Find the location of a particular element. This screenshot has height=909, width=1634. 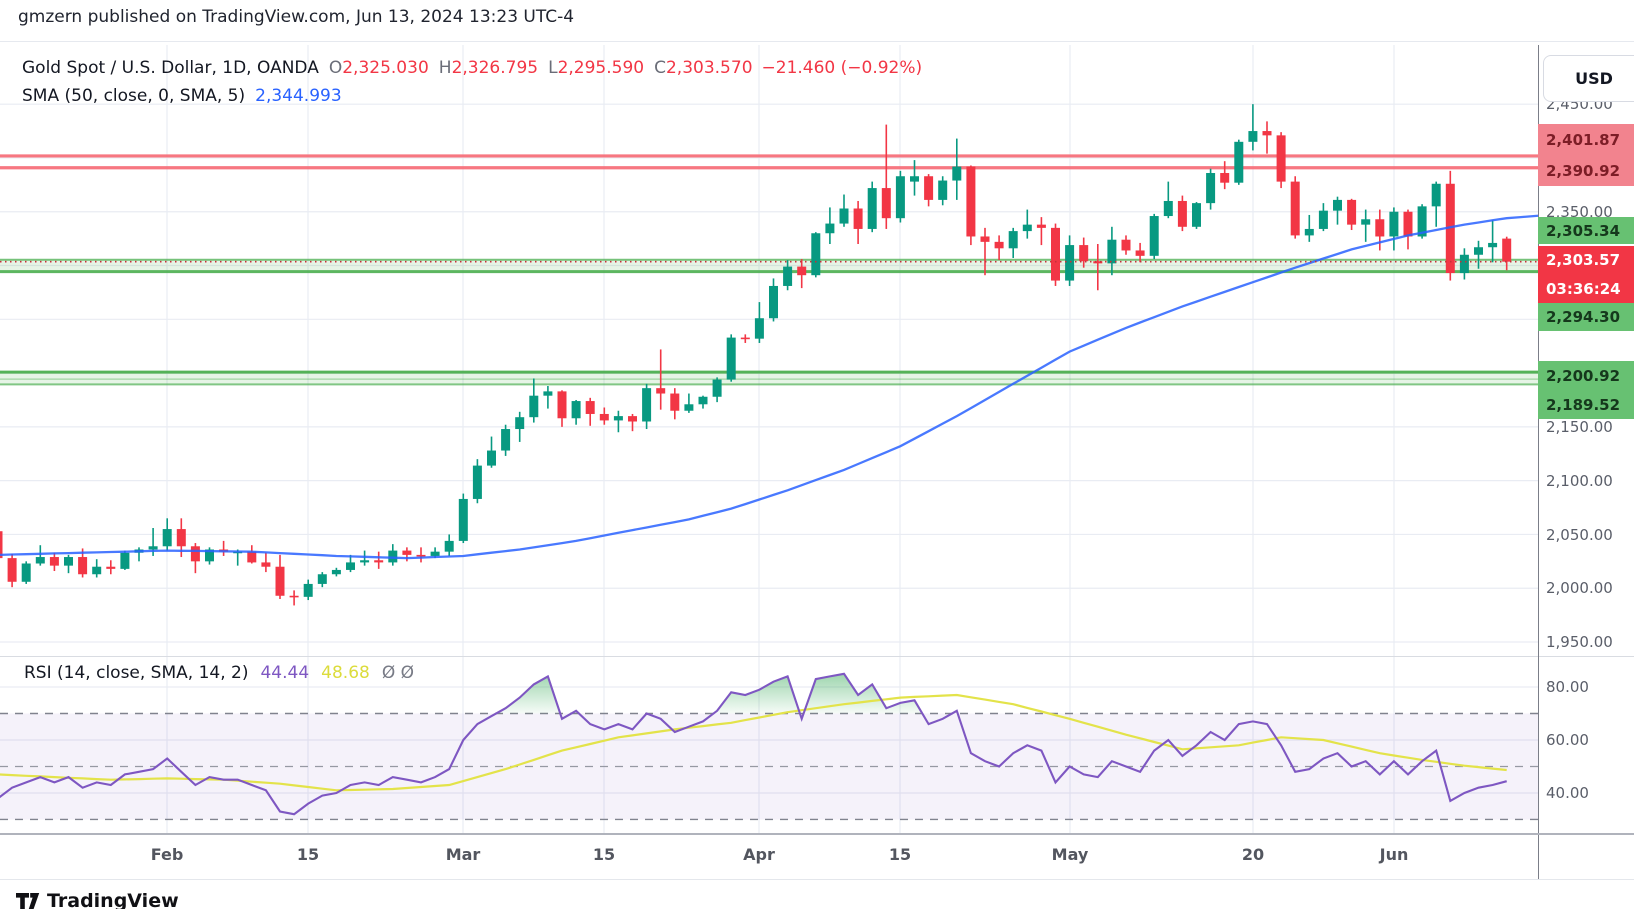

rsi-legend: RSI (14, close, SMA, 14, 2) 44.44 48.68 Ø Ø is located at coordinates (219, 673).